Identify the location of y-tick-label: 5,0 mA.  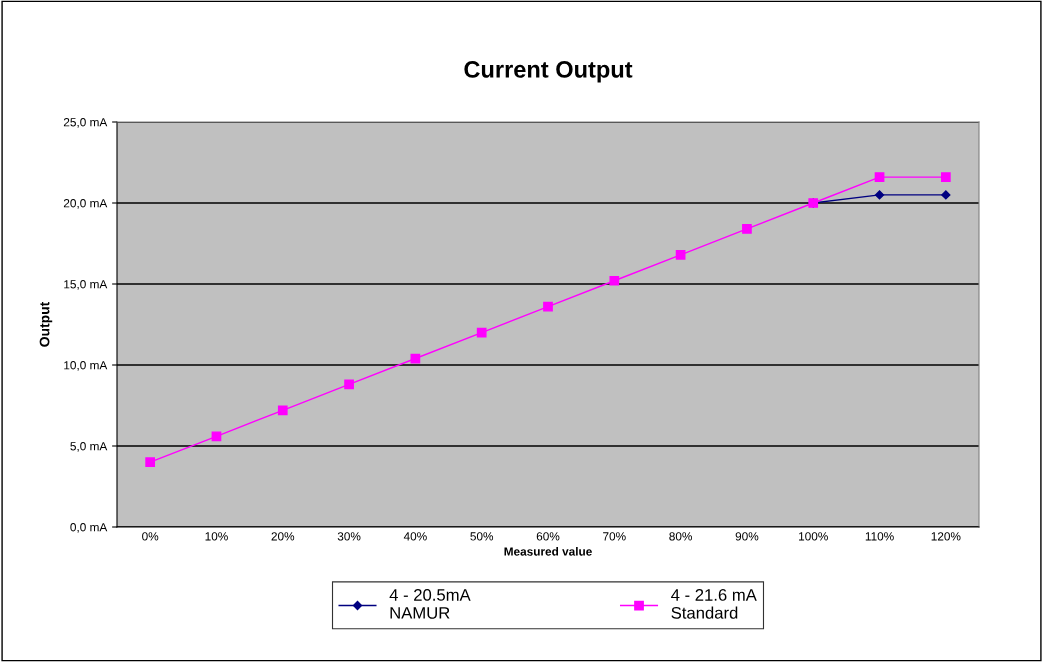
(89, 447).